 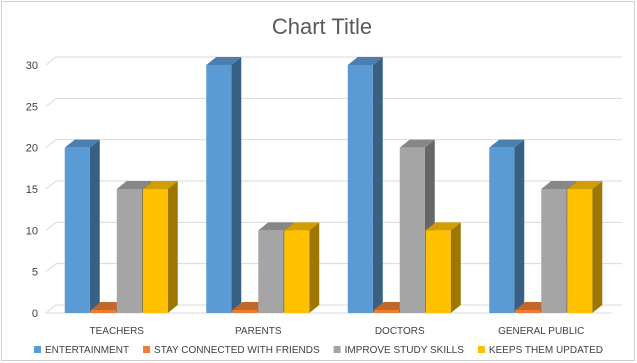 What do you see at coordinates (35, 314) in the screenshot?
I see `y-tick-label: 0` at bounding box center [35, 314].